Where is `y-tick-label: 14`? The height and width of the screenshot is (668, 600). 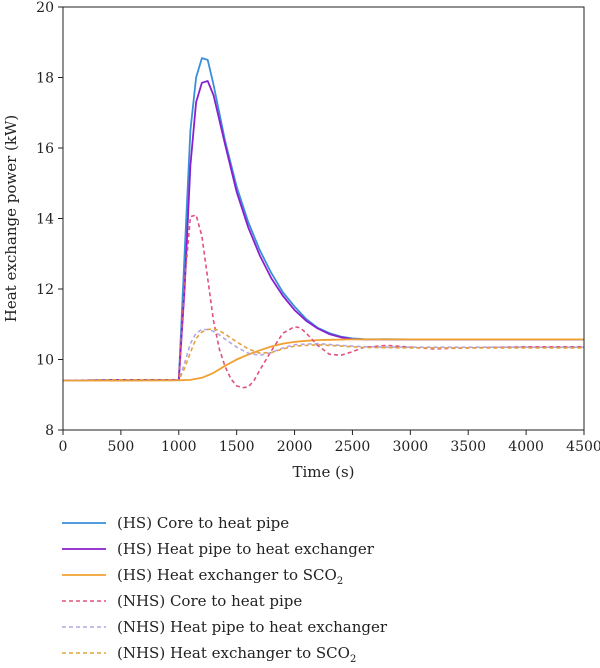
y-tick-label: 14 is located at coordinates (45, 220).